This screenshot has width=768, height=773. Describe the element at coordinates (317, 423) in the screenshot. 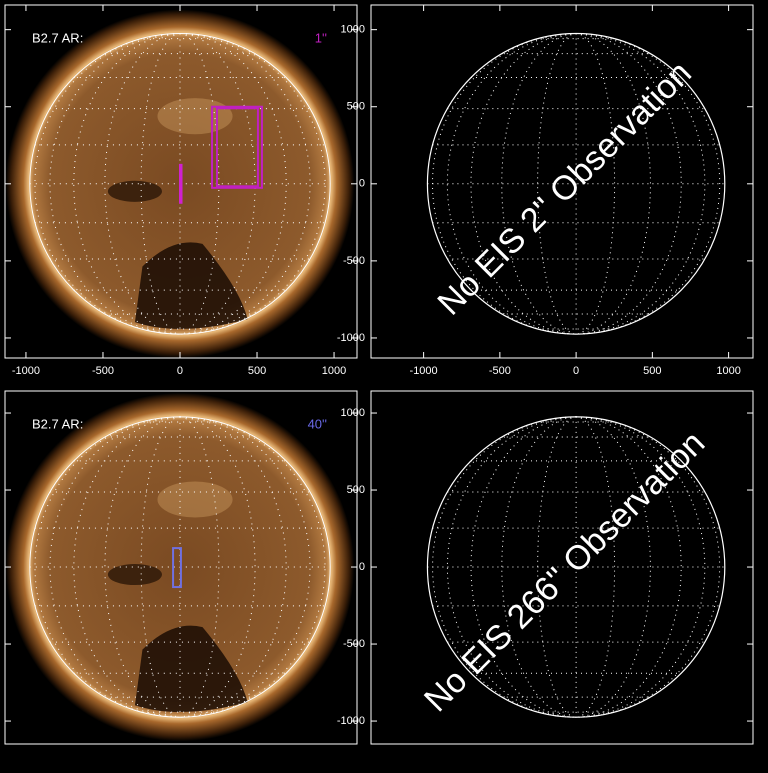

I see `annotation-right: 40''` at that location.